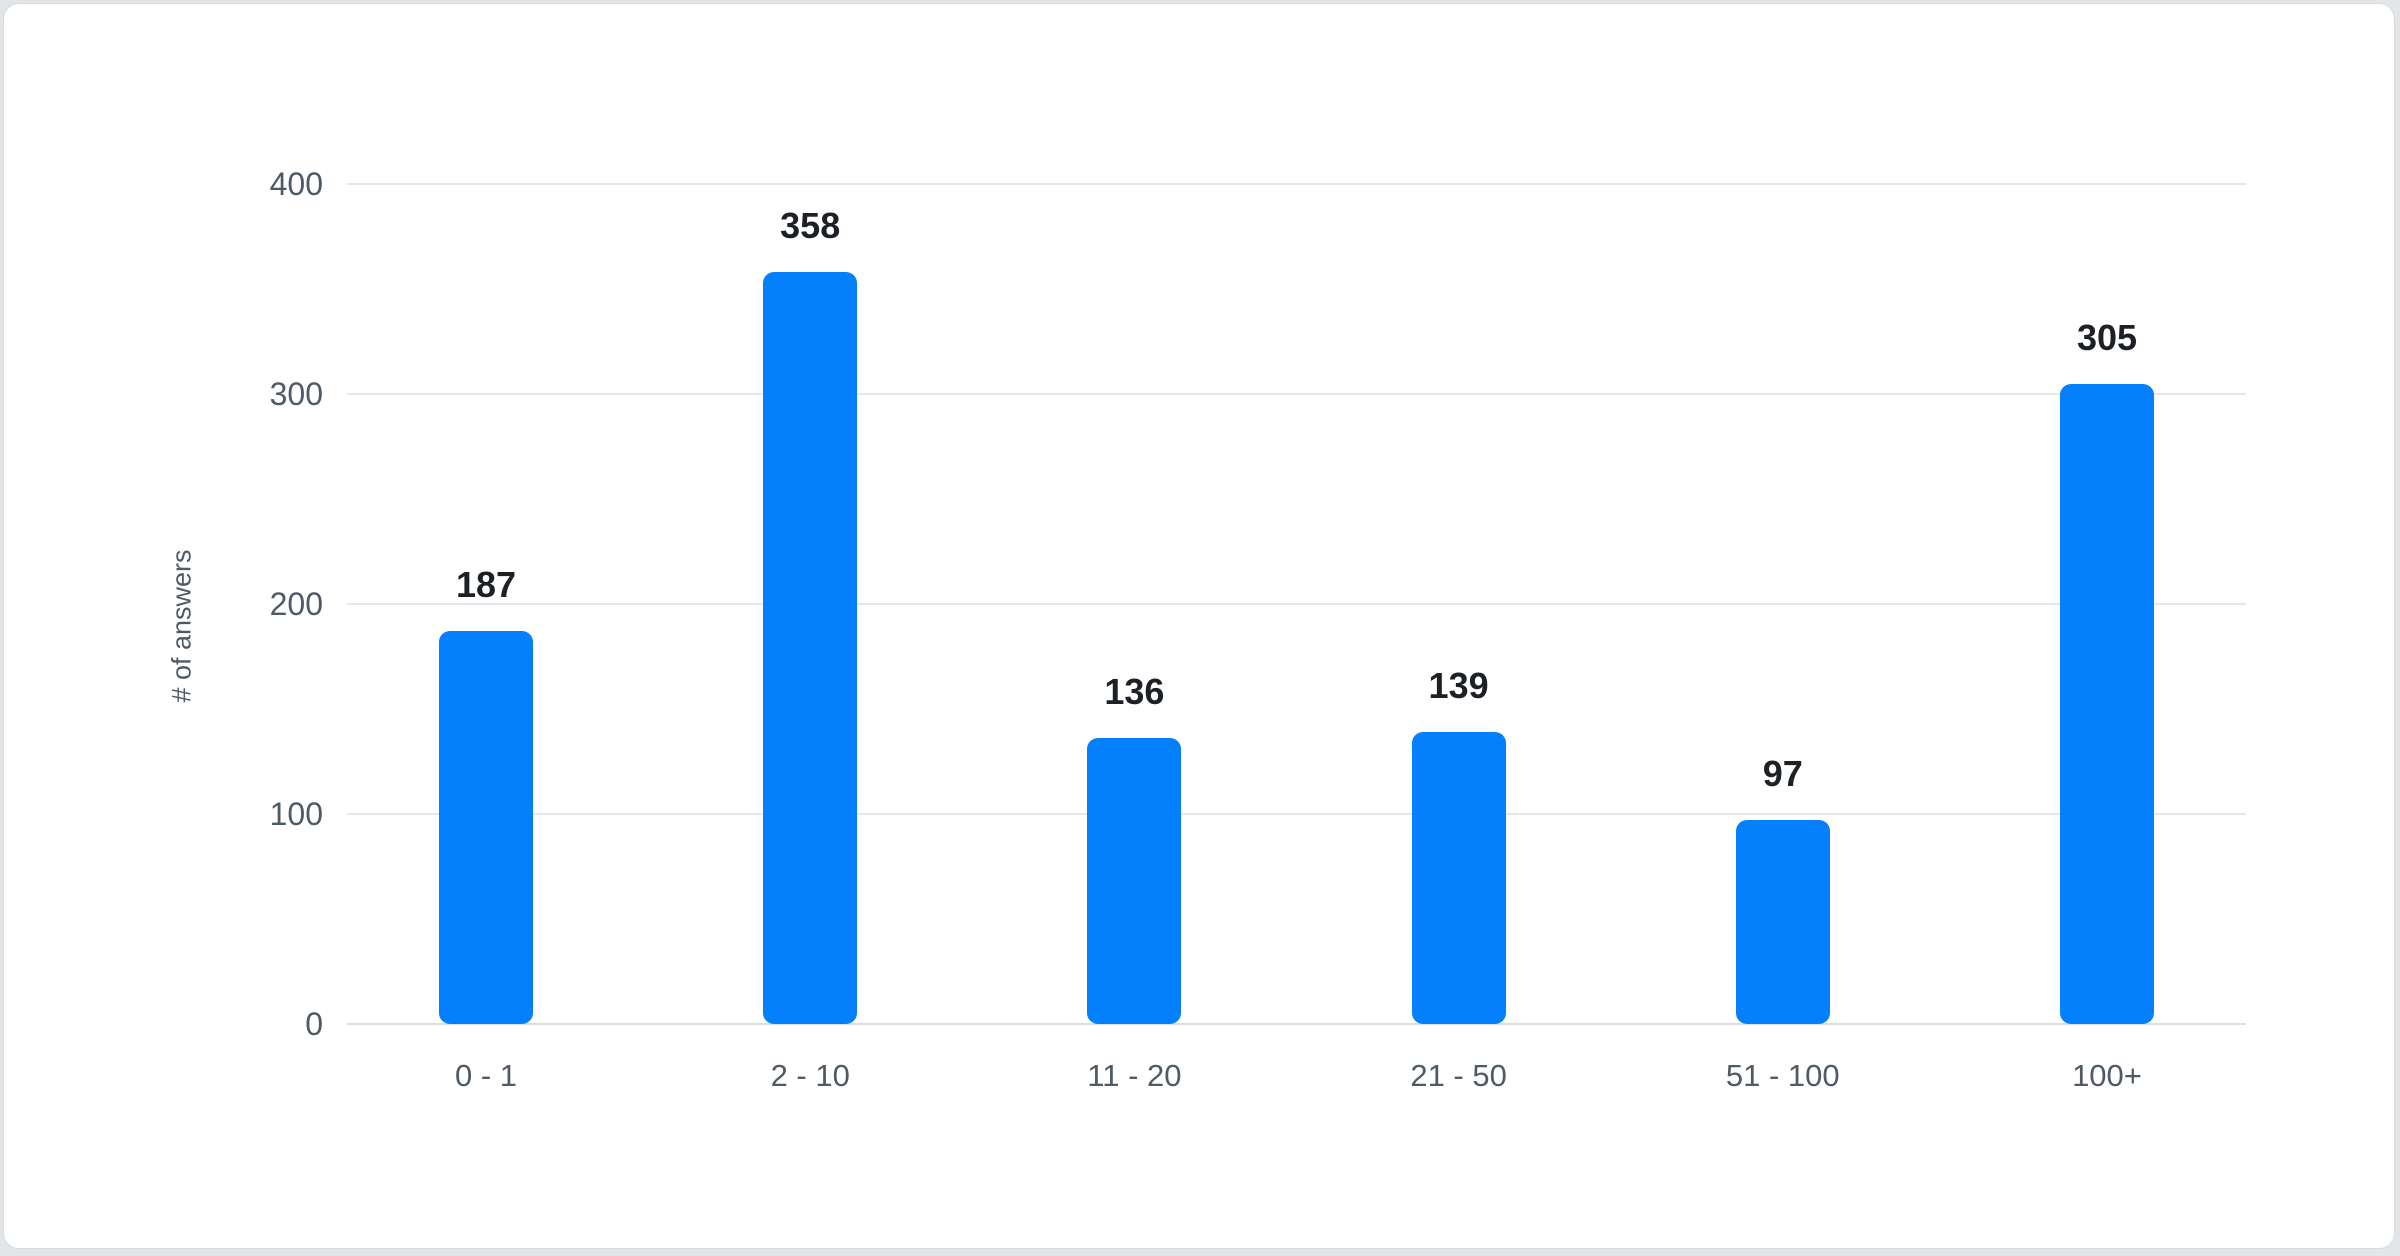 The width and height of the screenshot is (2400, 1256). I want to click on y-tick-label: 400, so click(296, 184).